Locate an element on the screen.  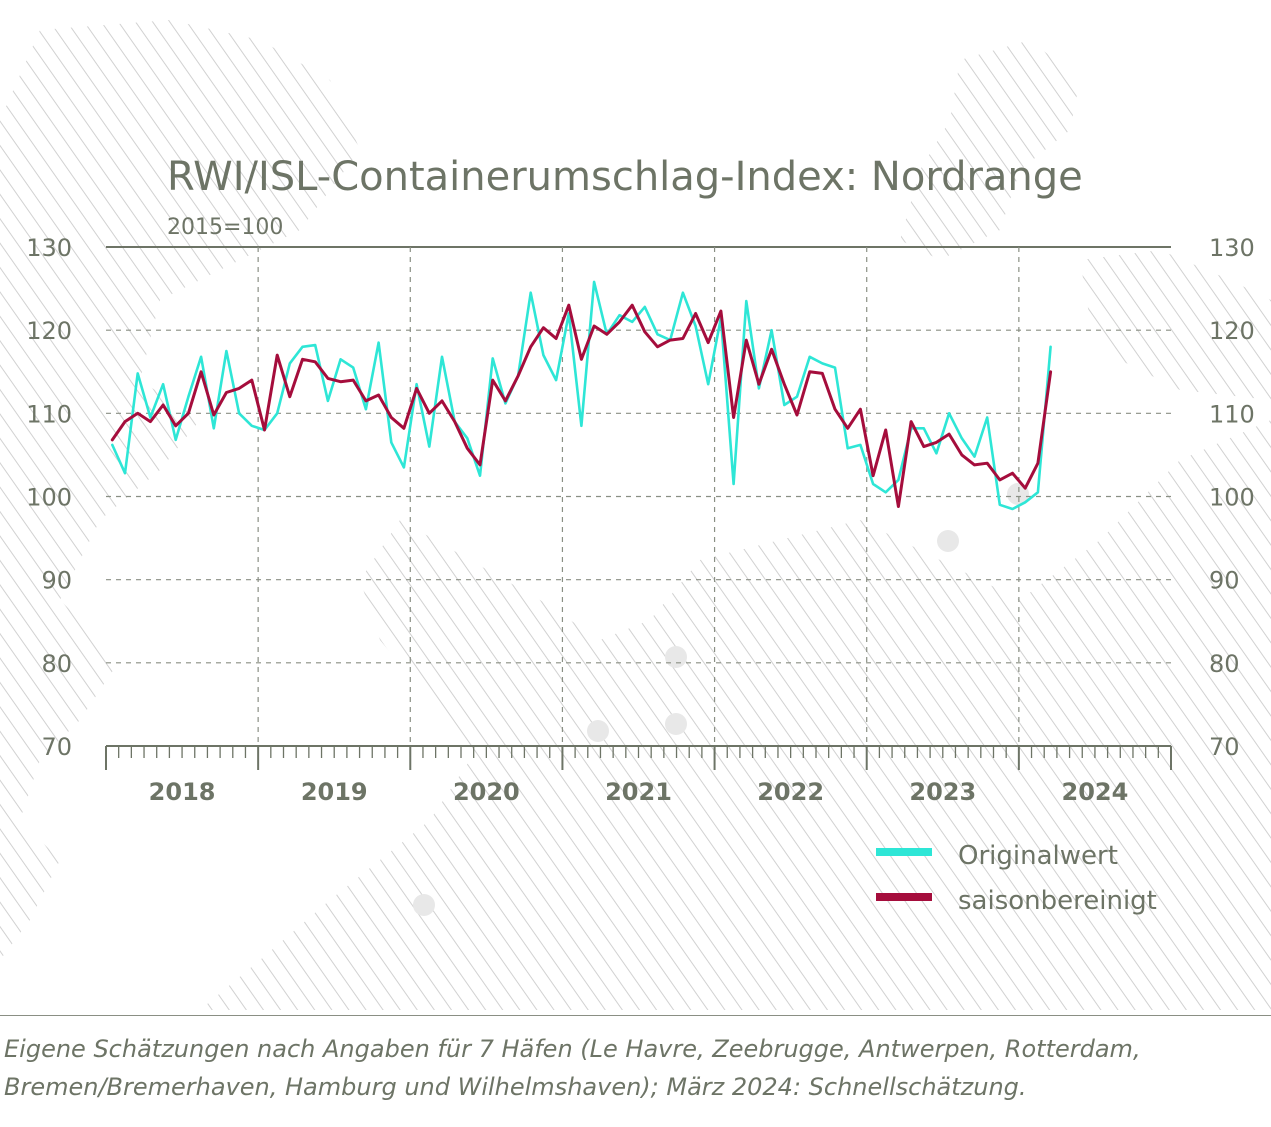
x-year-label: 2024 is located at coordinates (1095, 792).